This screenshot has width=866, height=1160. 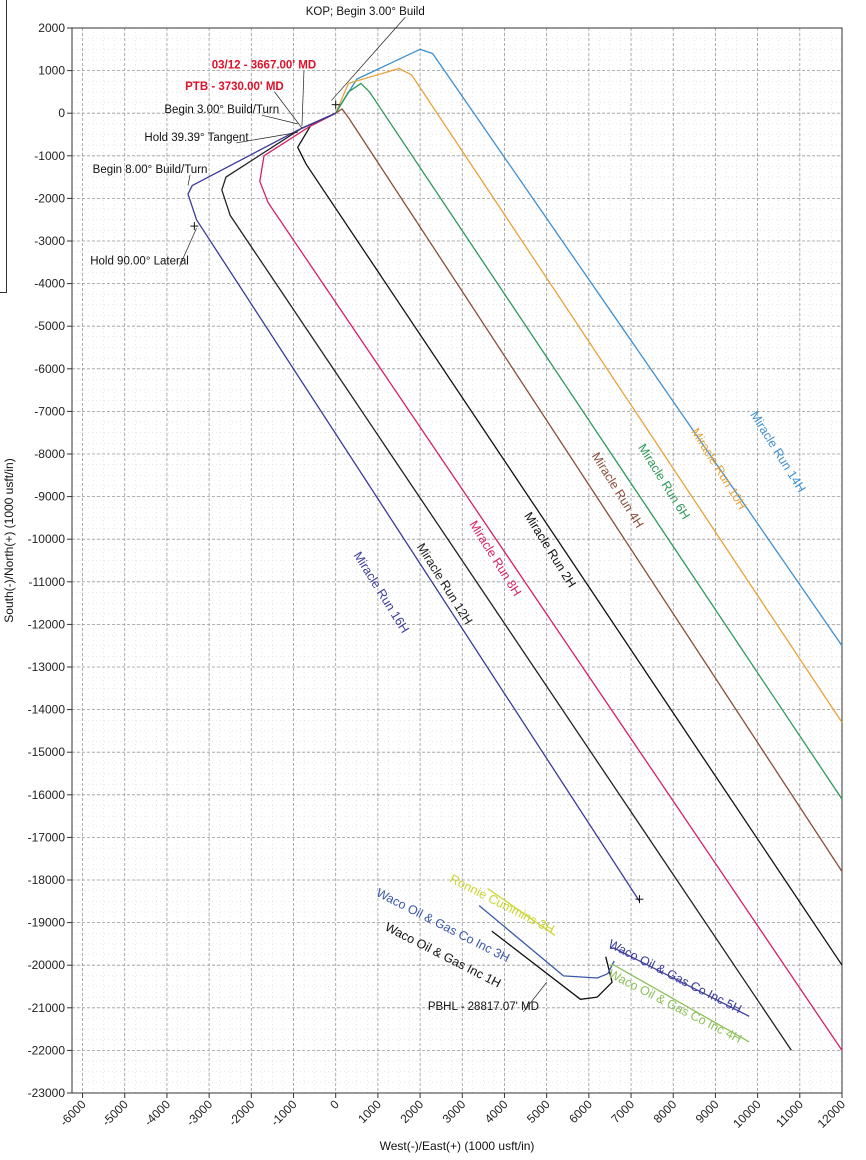 What do you see at coordinates (521, 911) in the screenshot?
I see `series-line-ronnie-cummins-3h` at bounding box center [521, 911].